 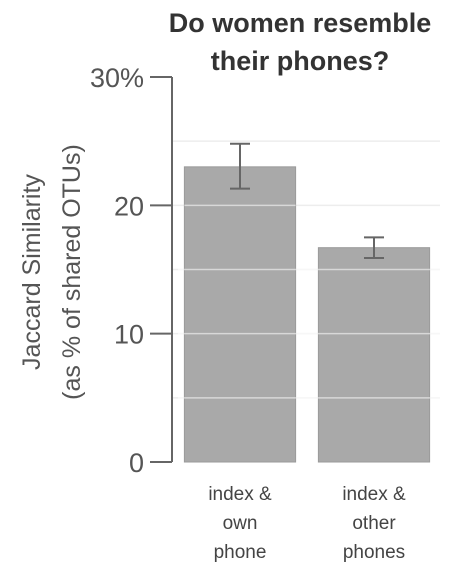 I want to click on y-axis, so click(x=161, y=269).